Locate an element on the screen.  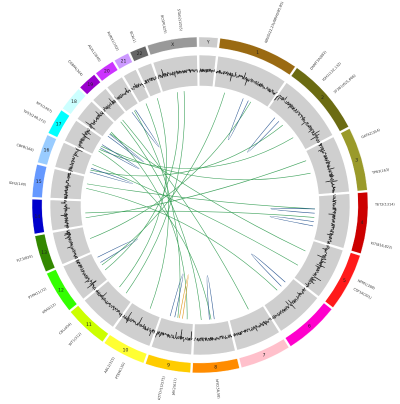
cnv-signal-chr11 is located at coordinates (109, 304).